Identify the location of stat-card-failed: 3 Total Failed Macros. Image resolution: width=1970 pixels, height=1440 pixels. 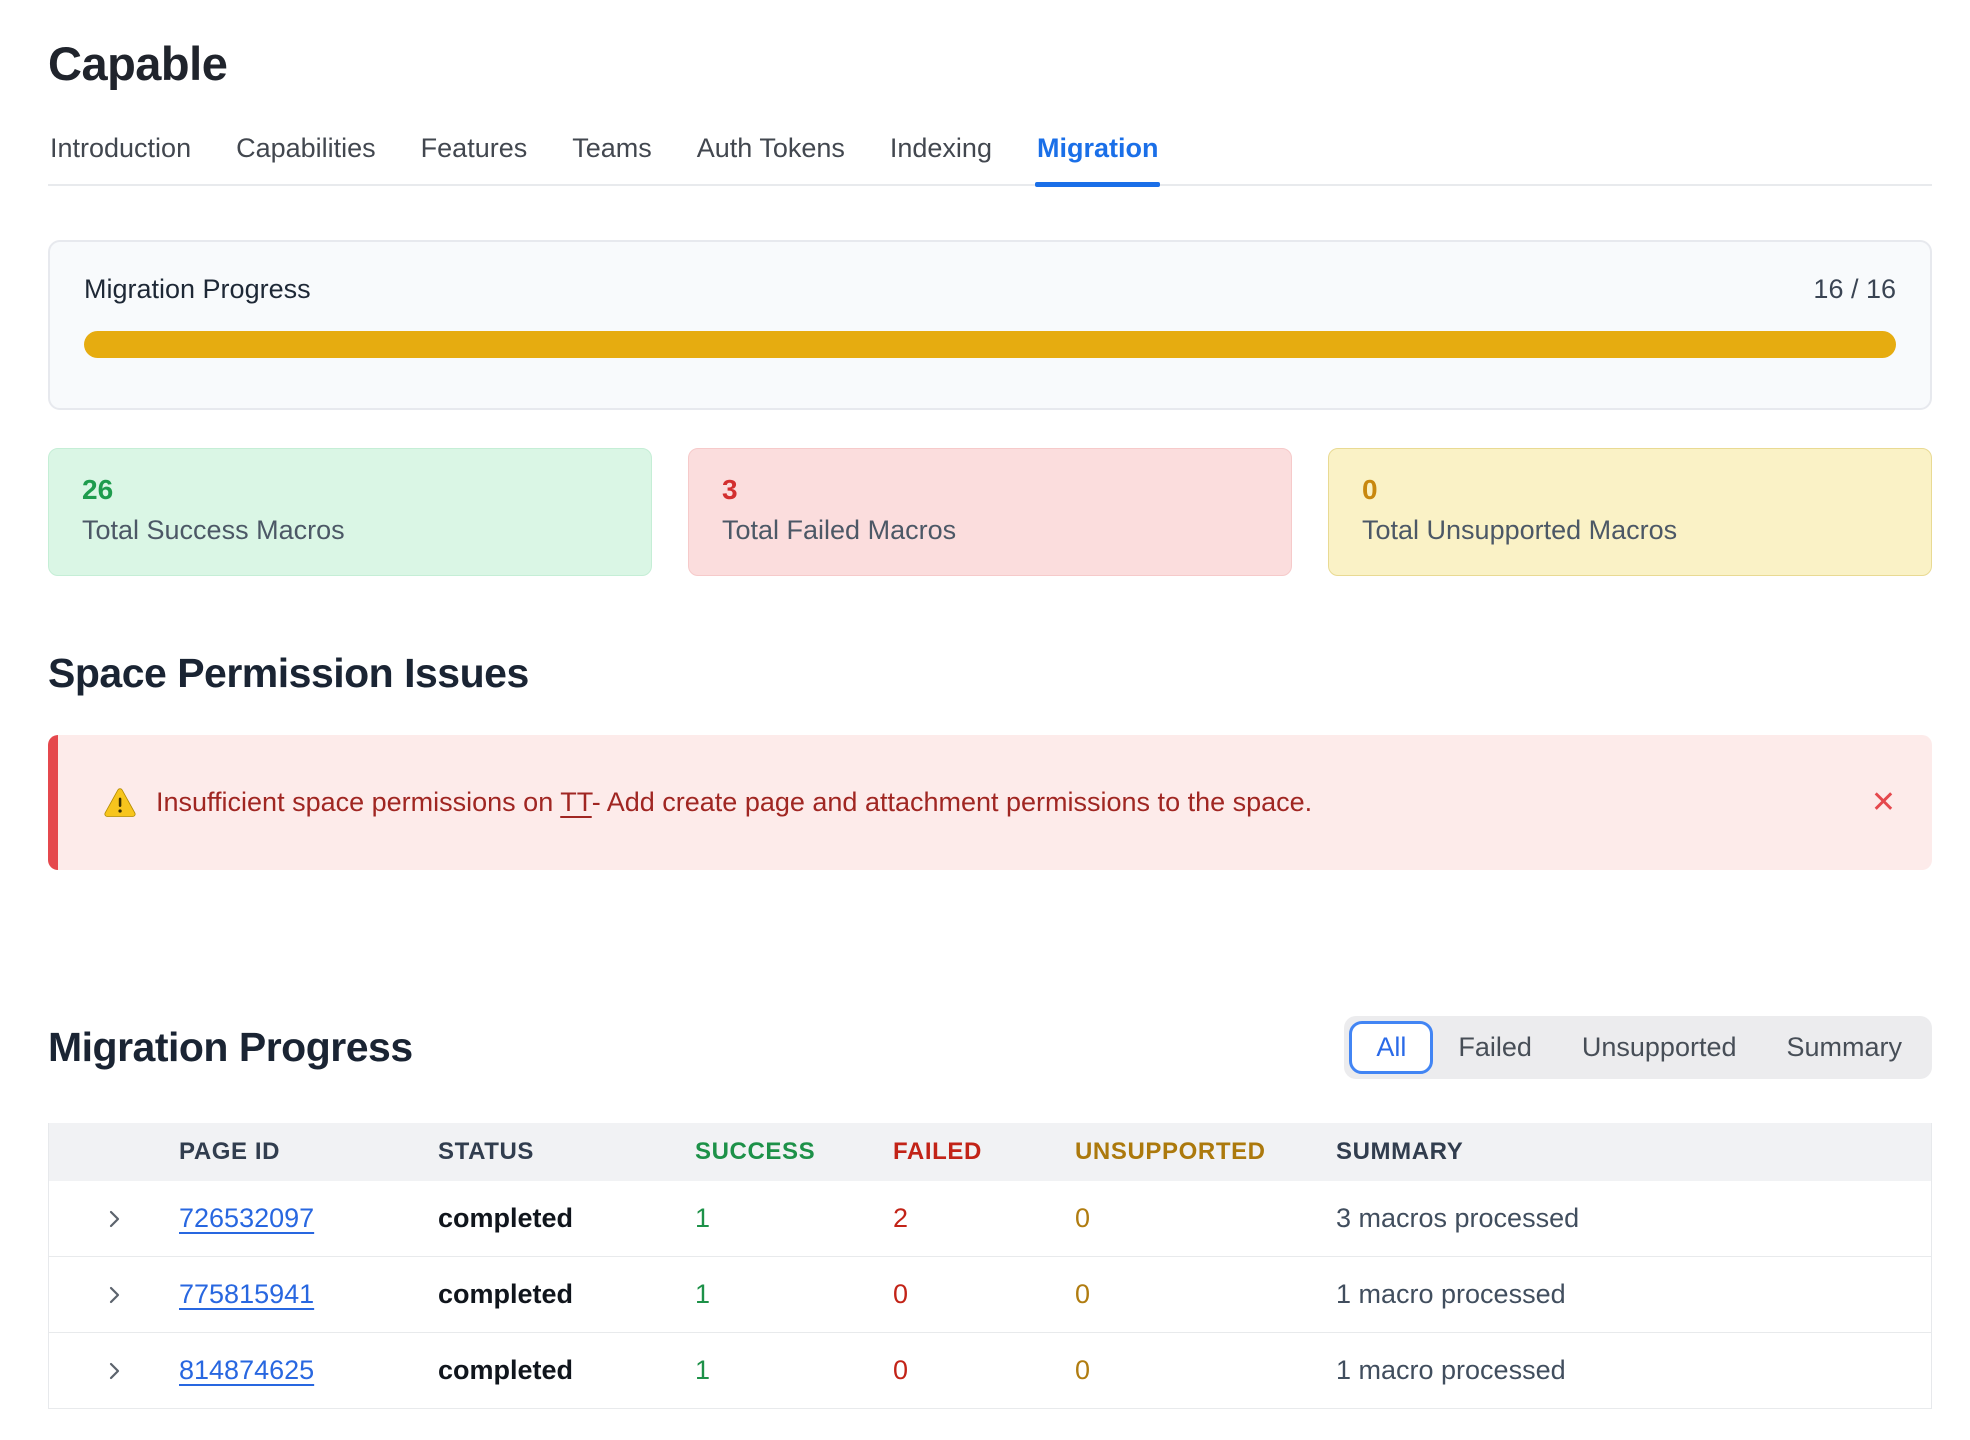
(990, 512).